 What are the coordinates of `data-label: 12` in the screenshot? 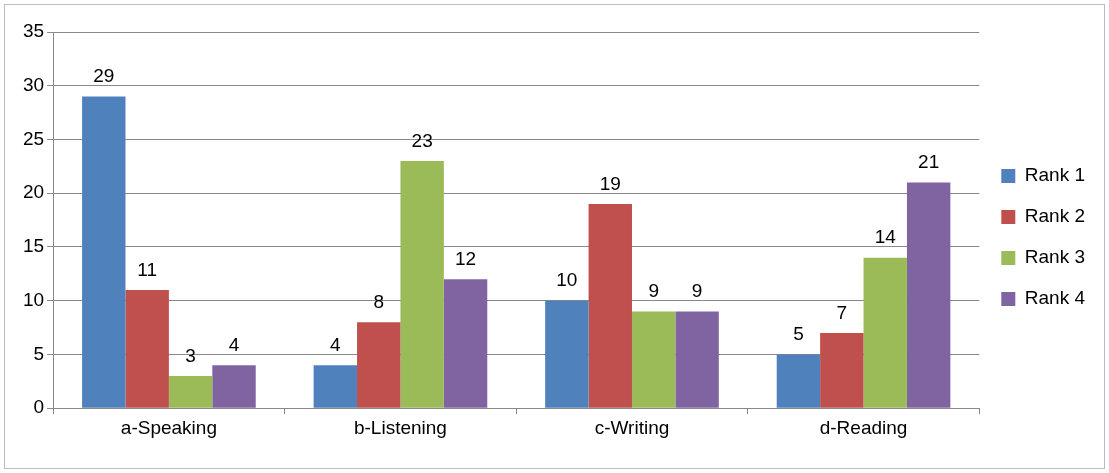 It's located at (466, 258).